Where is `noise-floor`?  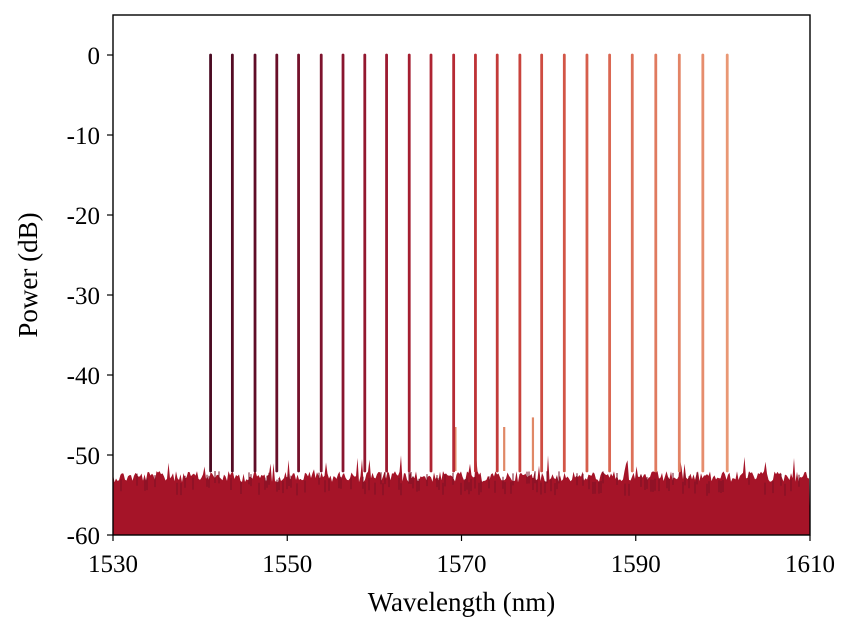
noise-floor is located at coordinates (461, 495).